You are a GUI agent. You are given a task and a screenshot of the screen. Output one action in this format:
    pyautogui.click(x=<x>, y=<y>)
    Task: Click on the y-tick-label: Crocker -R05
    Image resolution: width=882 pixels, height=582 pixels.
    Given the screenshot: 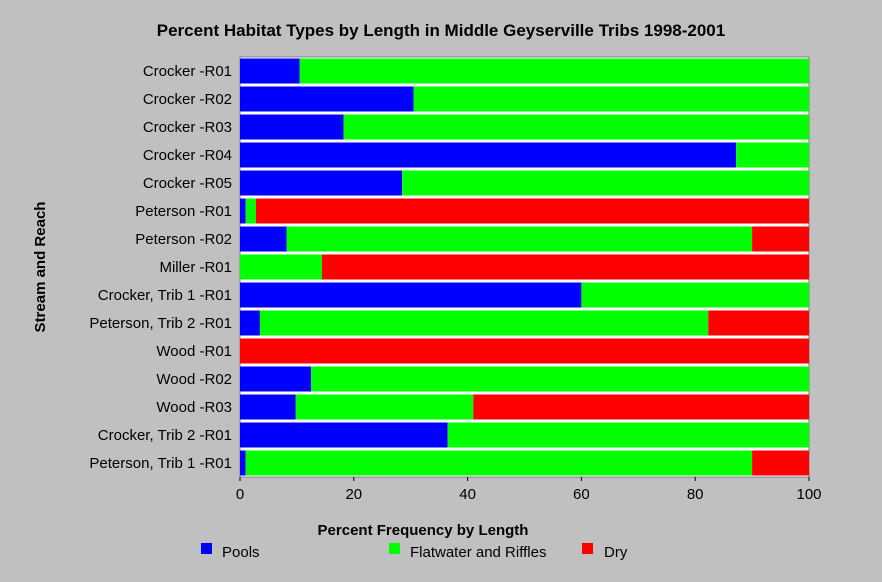 What is the action you would take?
    pyautogui.click(x=187, y=183)
    